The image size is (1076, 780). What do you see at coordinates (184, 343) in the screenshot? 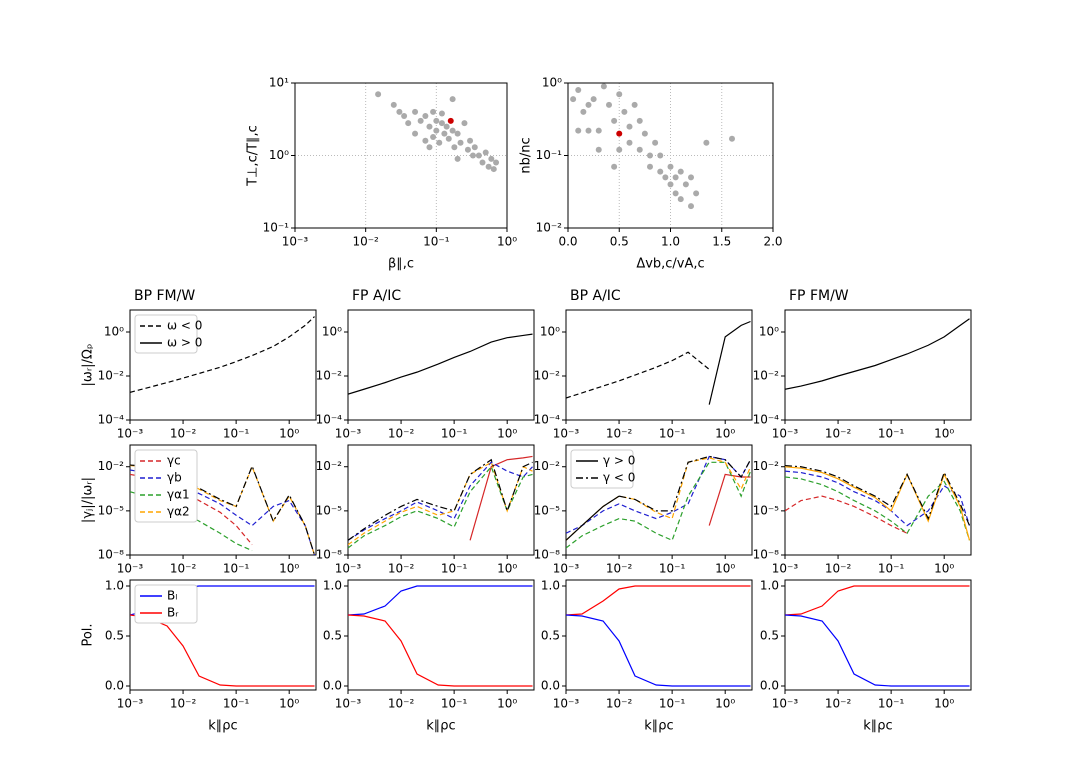
I see `legend-label: ω > 0` at bounding box center [184, 343].